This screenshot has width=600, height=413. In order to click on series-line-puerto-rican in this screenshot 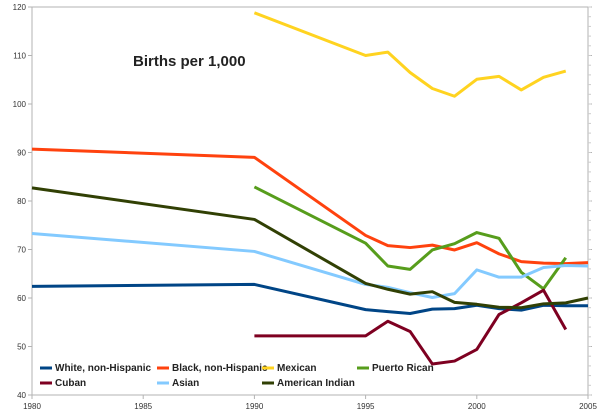, I will do `click(410, 238)`.